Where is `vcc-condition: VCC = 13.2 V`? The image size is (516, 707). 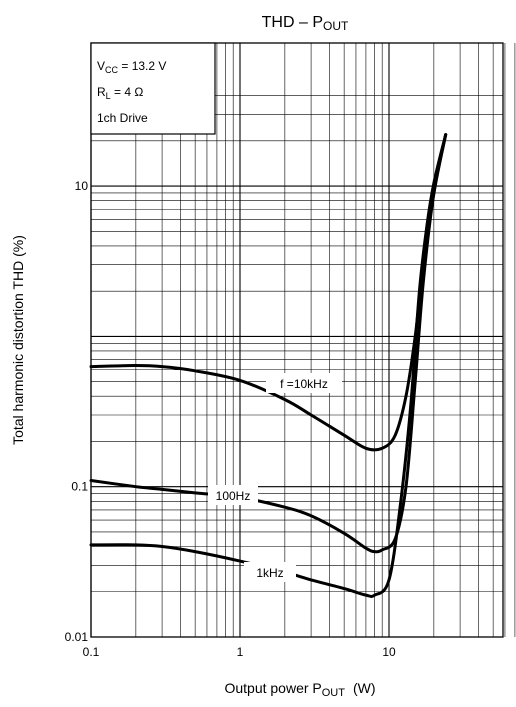
vcc-condition: VCC = 13.2 V is located at coordinates (131, 67).